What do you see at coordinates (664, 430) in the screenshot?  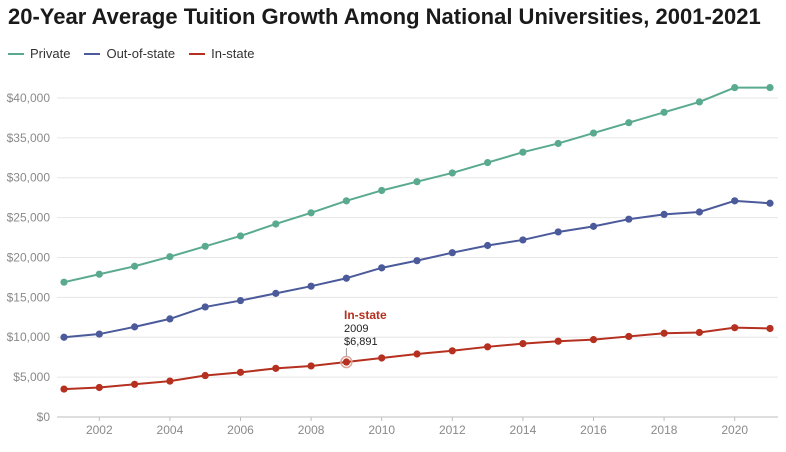 I see `x-tick-label: 2018` at bounding box center [664, 430].